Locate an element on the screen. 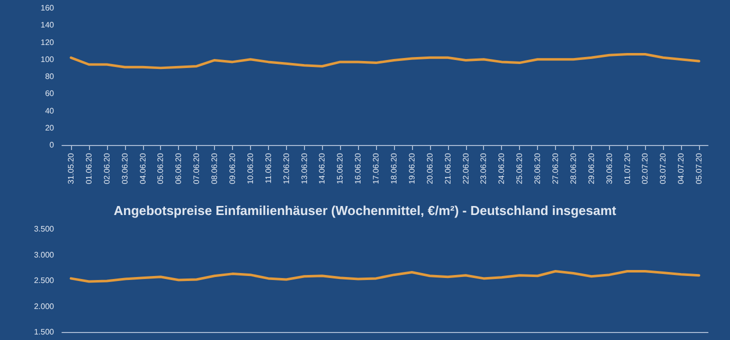  x-tick-label: 30.06.20 is located at coordinates (609, 168).